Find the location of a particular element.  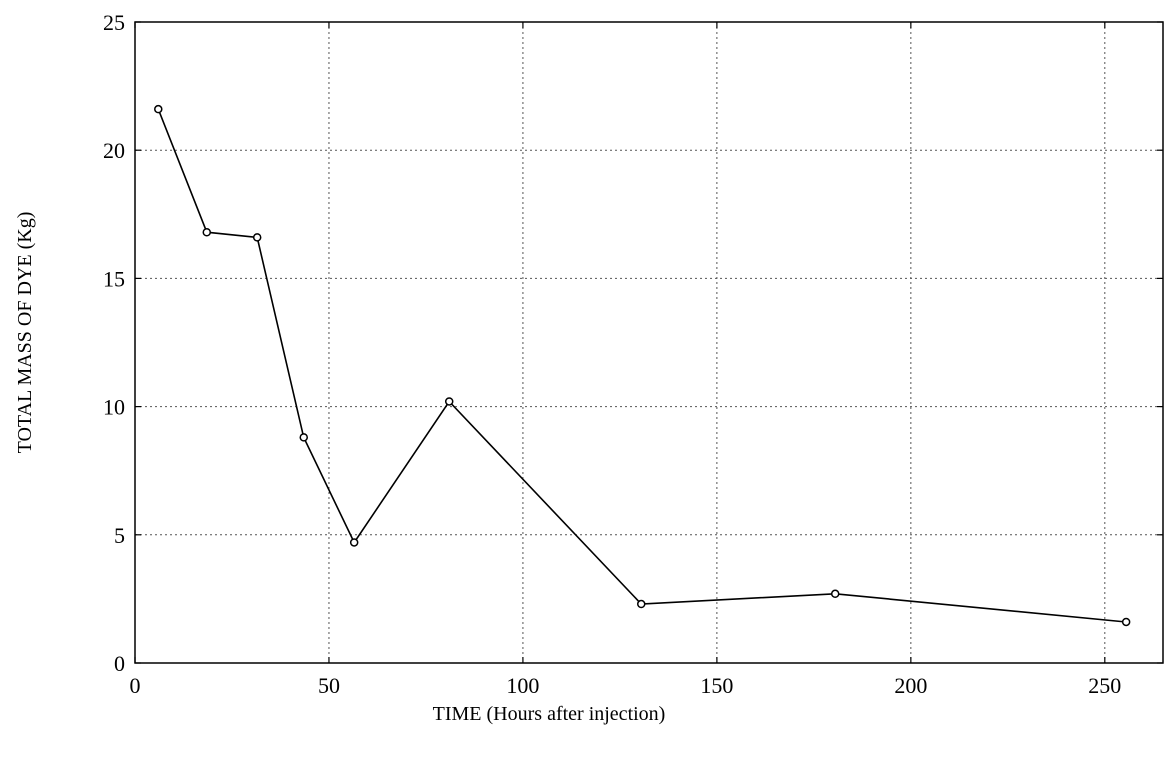

x-tick-label: 100 is located at coordinates (522, 685).